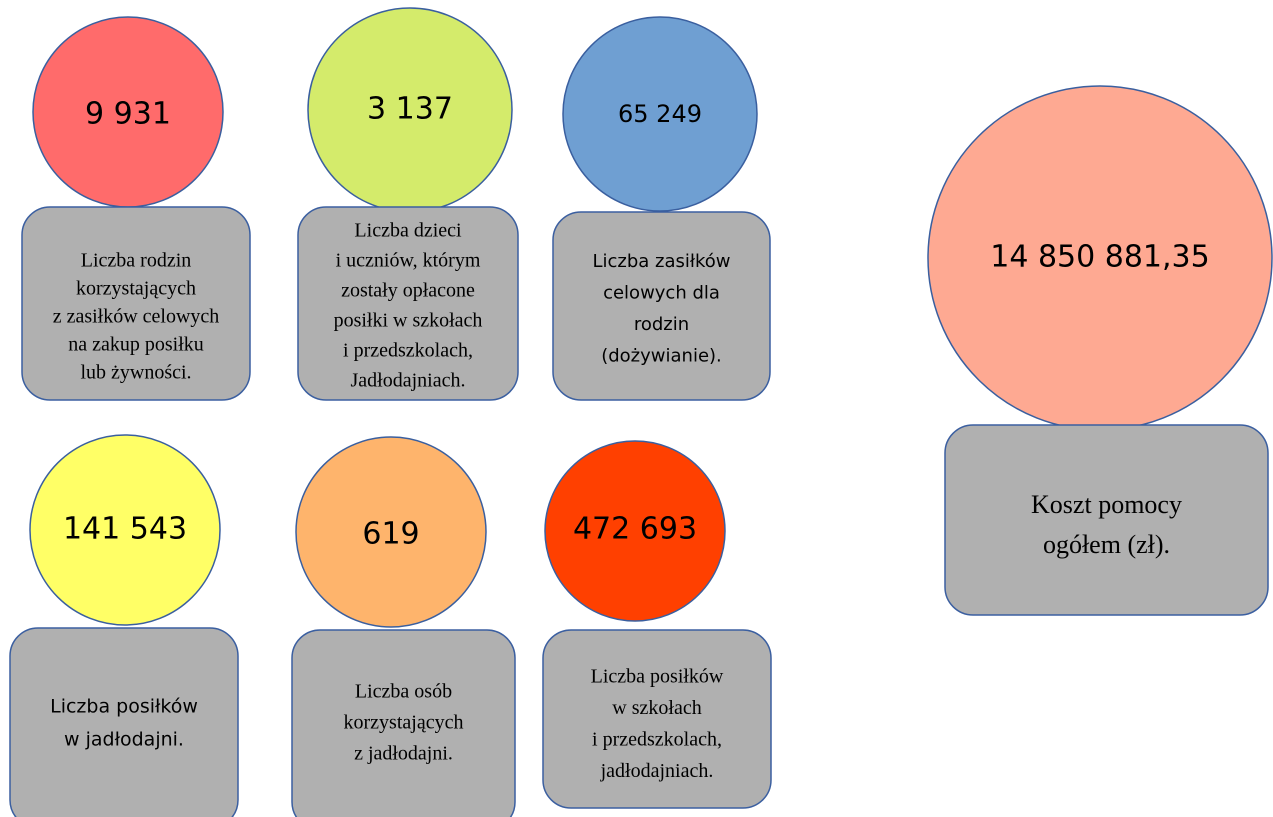 The width and height of the screenshot is (1273, 817). I want to click on value-text: 9 931, so click(128, 114).